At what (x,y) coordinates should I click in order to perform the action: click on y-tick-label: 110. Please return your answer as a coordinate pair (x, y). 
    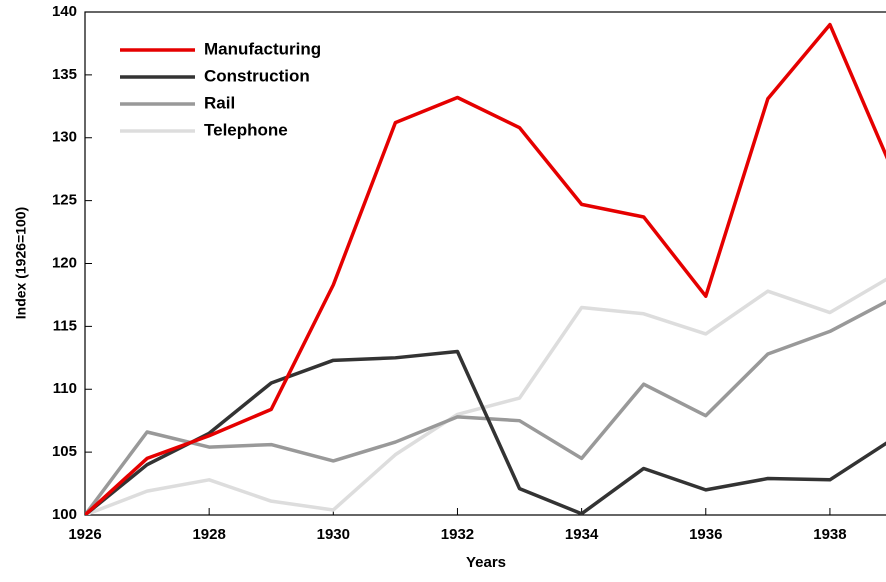
    Looking at the image, I should click on (65, 388).